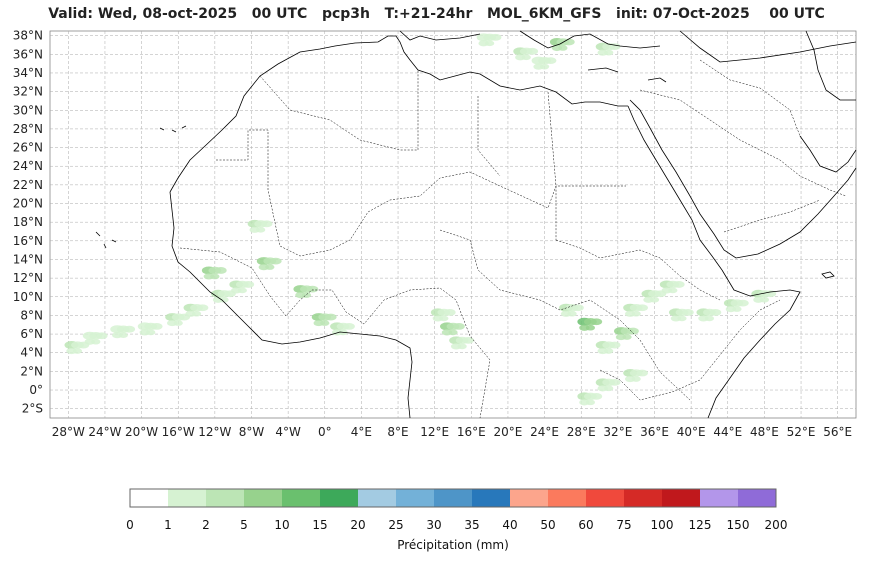 Image resolution: width=873 pixels, height=563 pixels. Describe the element at coordinates (628, 46) in the screenshot. I see `coastline-europe` at that location.